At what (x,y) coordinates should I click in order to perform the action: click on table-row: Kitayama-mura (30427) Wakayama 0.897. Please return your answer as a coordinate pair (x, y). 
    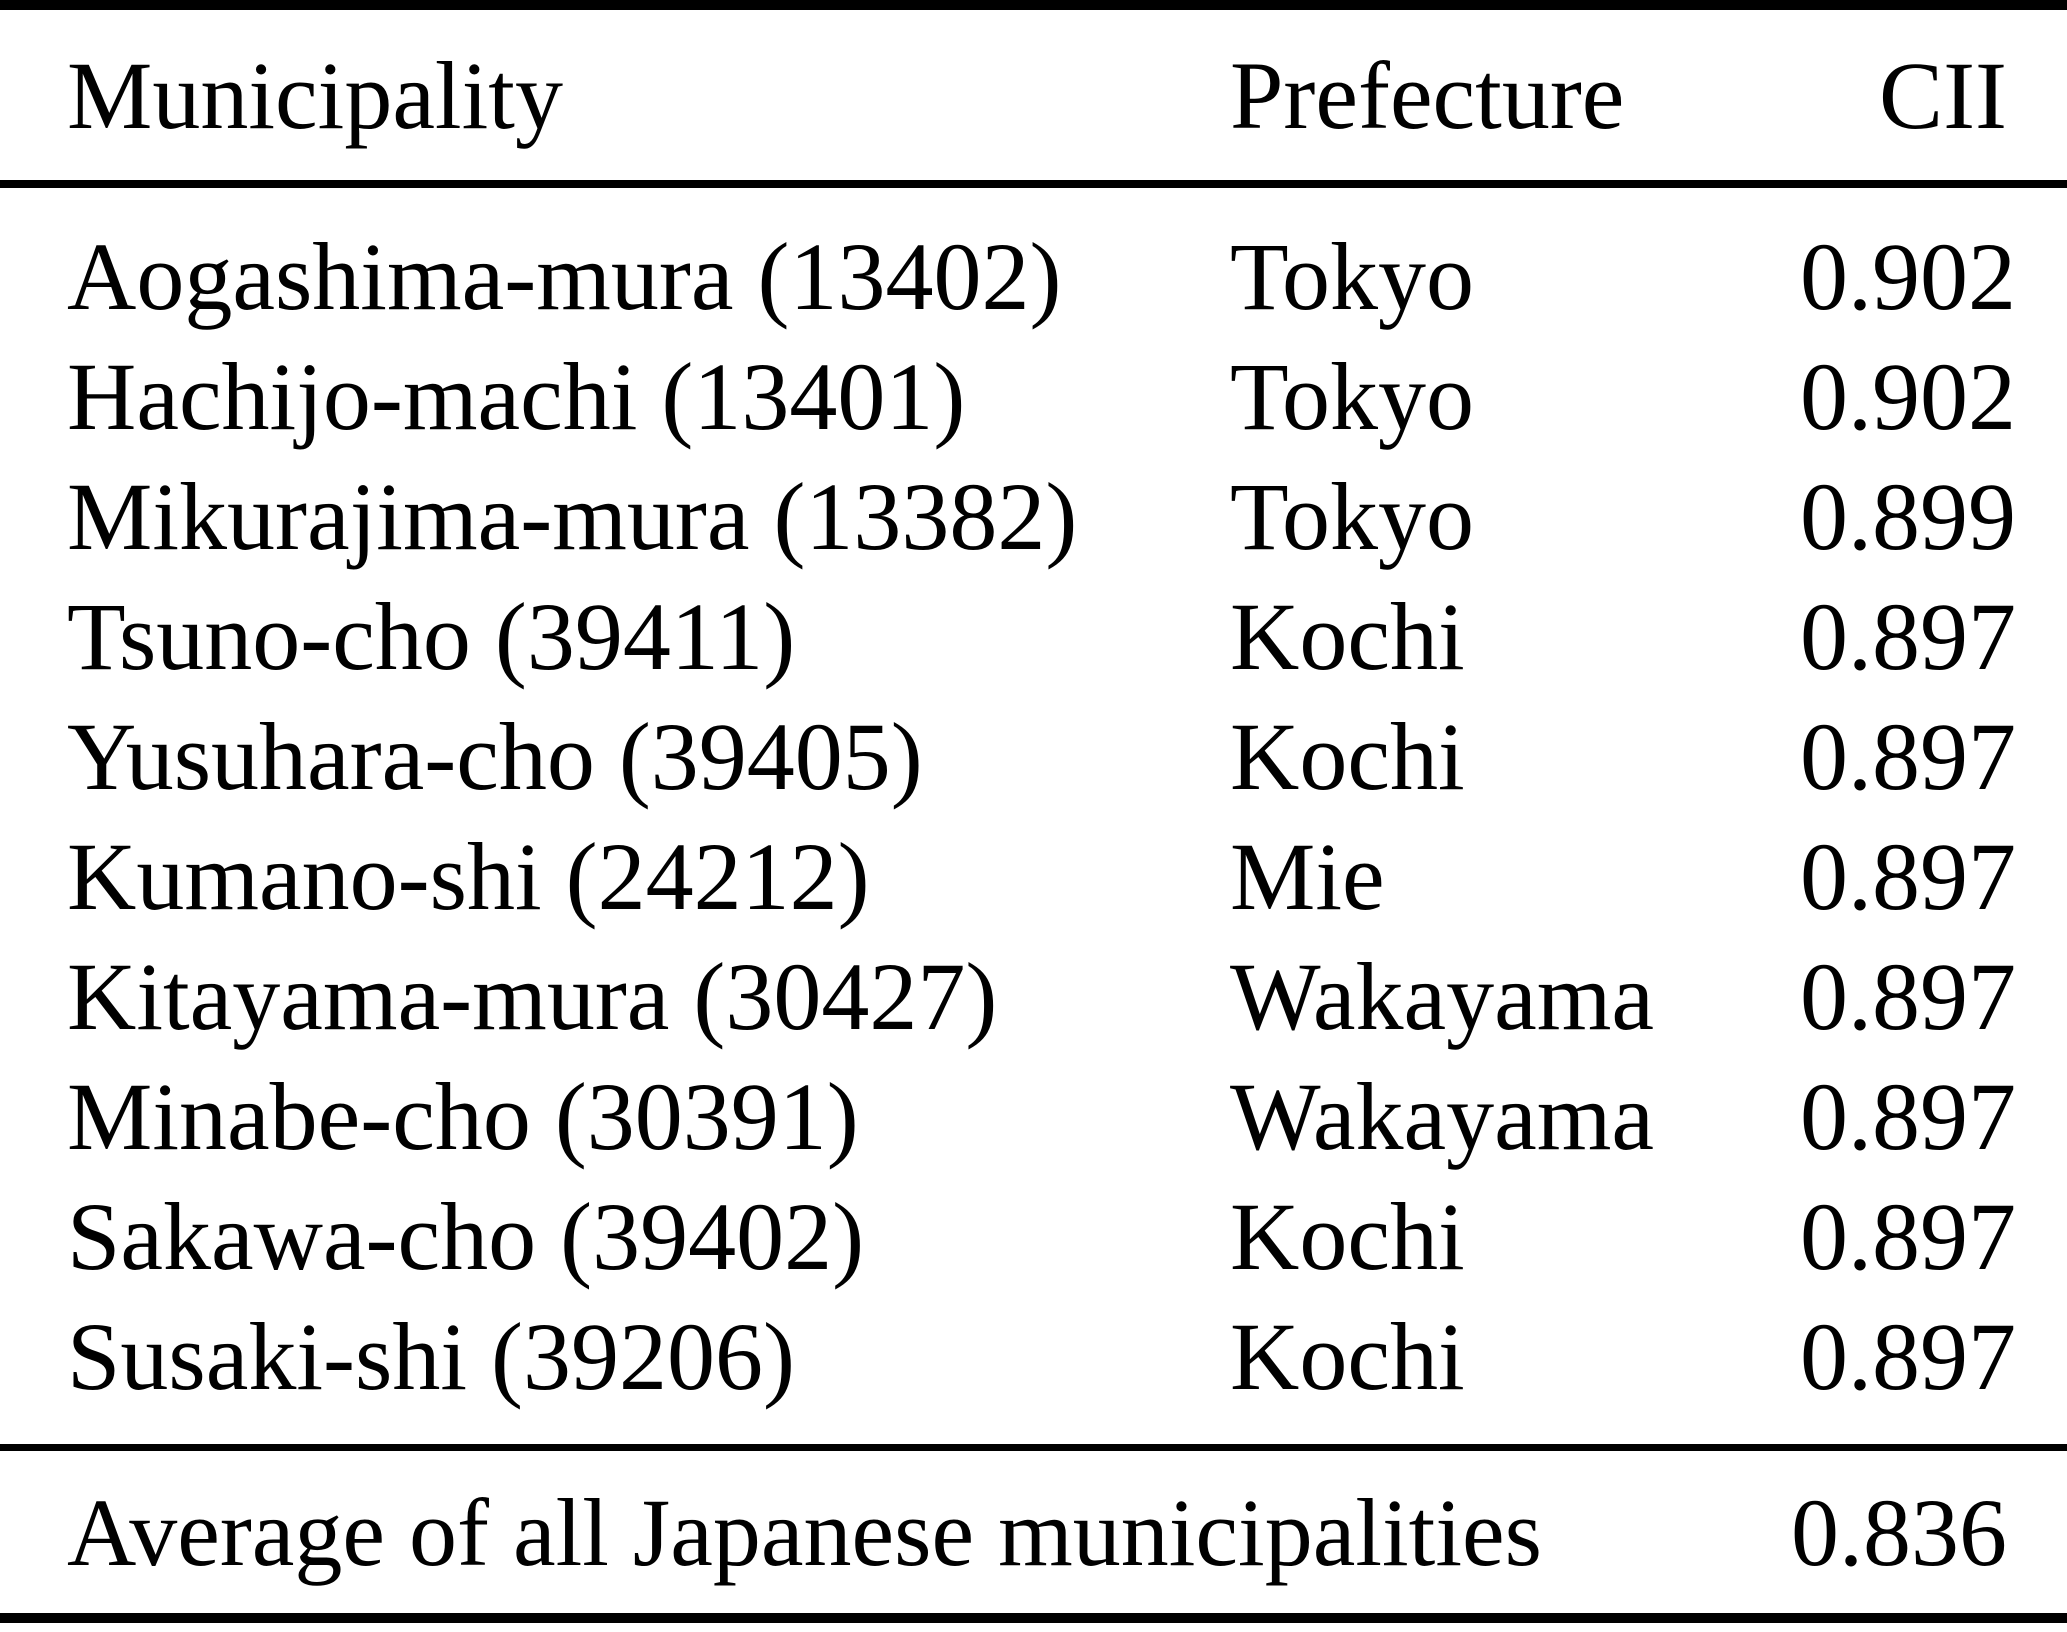
    Looking at the image, I should click on (1033, 996).